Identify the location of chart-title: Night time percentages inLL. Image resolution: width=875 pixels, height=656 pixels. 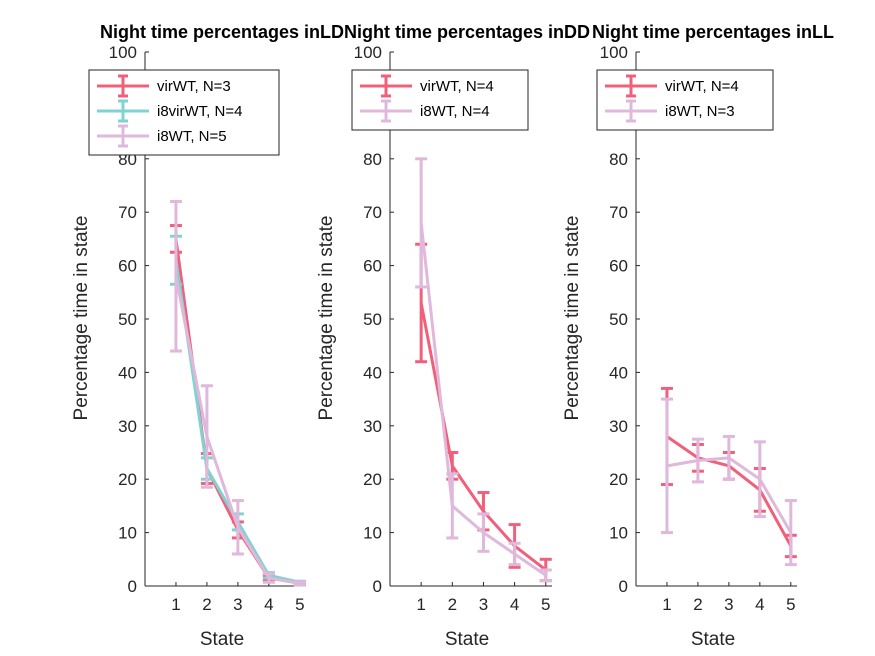
(713, 32).